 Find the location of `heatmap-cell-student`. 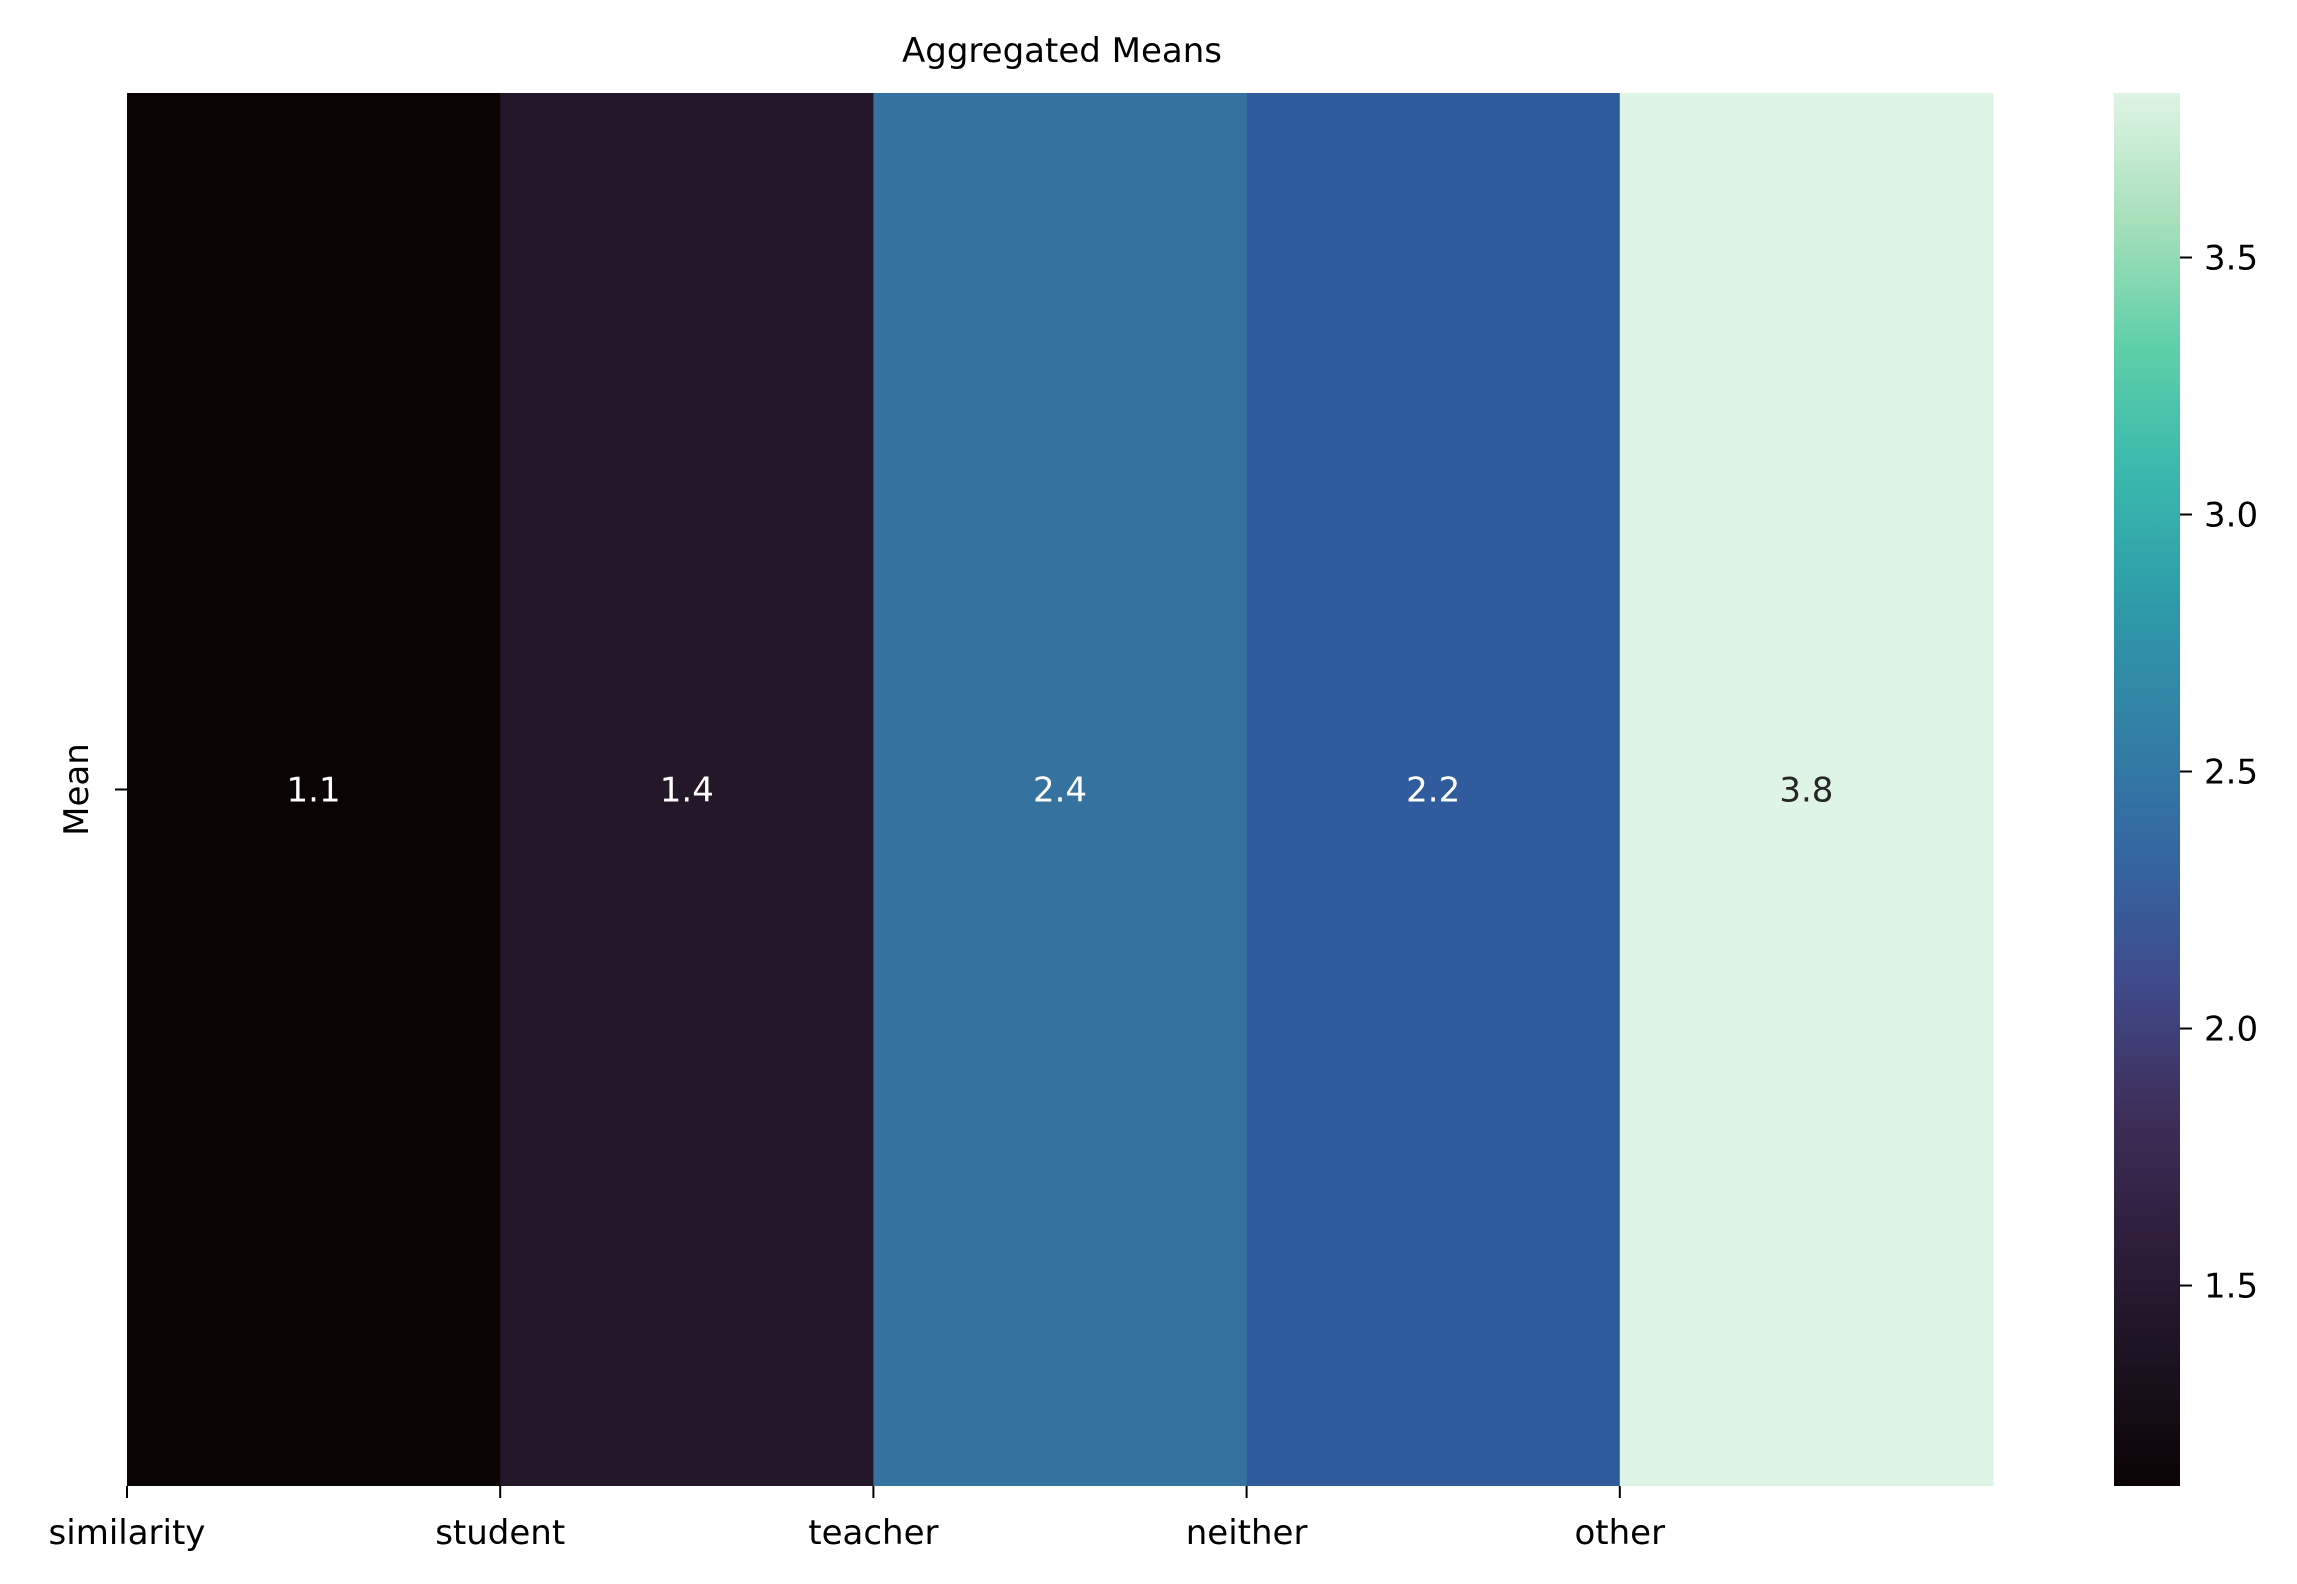

heatmap-cell-student is located at coordinates (687, 789).